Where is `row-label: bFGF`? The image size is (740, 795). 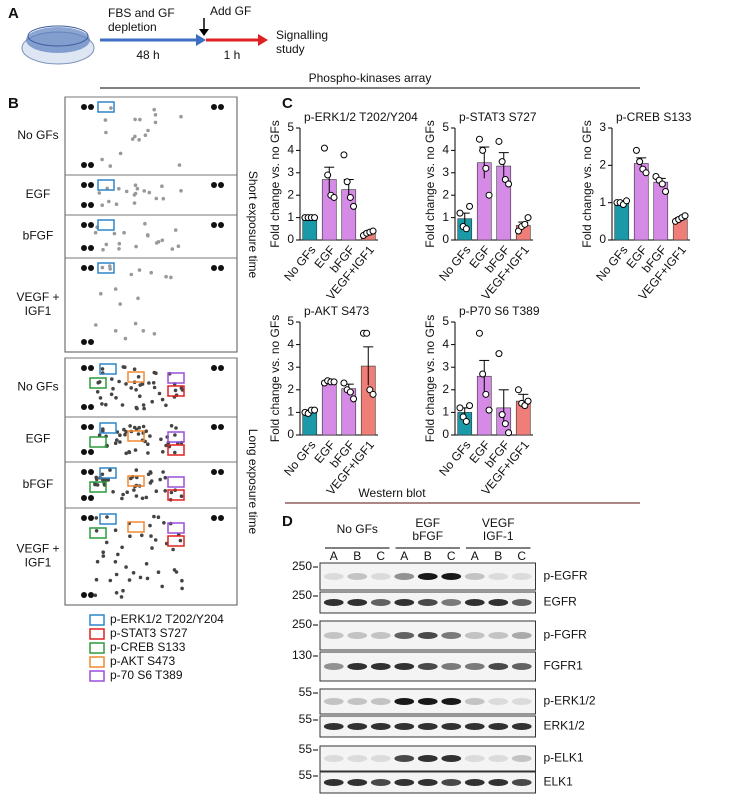 row-label: bFGF is located at coordinates (38, 236).